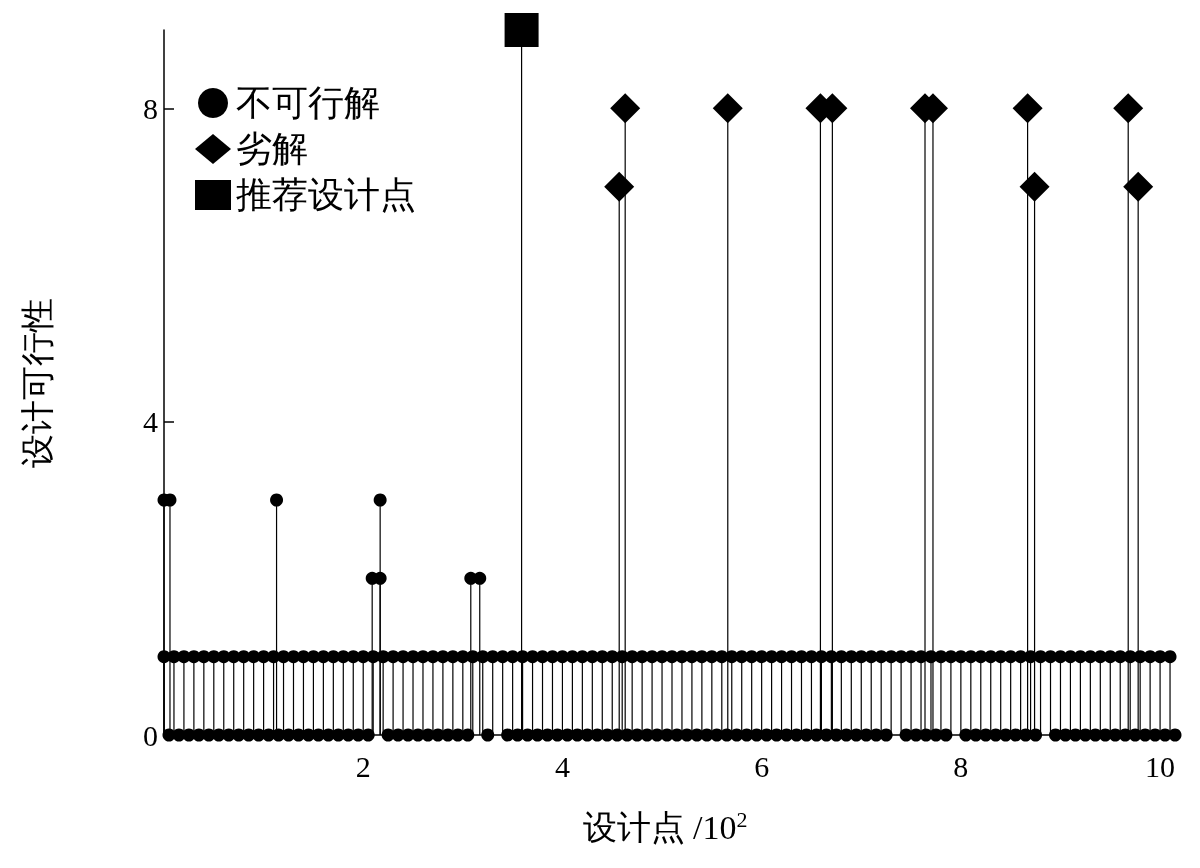 This screenshot has height=868, width=1200. Describe the element at coordinates (1160, 766) in the screenshot. I see `x-tick-label: 10` at that location.